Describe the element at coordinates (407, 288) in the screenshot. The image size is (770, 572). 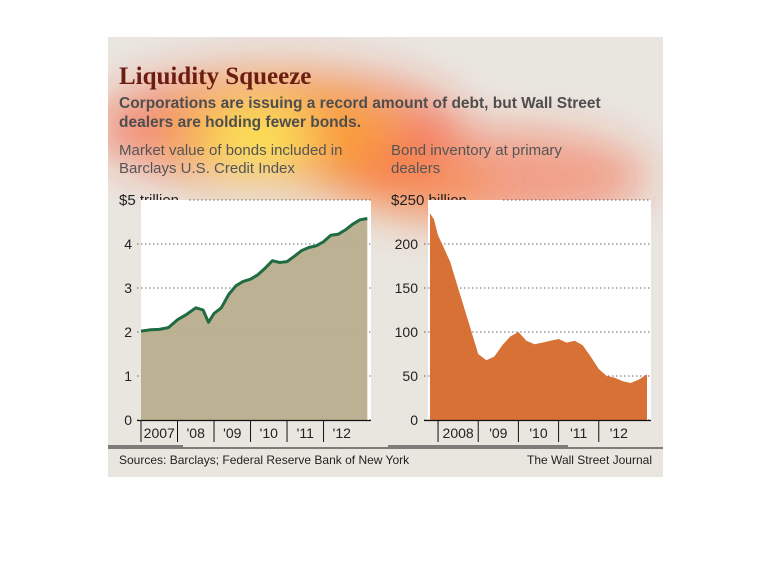
I see `y-tick-label-1-3: 150` at that location.